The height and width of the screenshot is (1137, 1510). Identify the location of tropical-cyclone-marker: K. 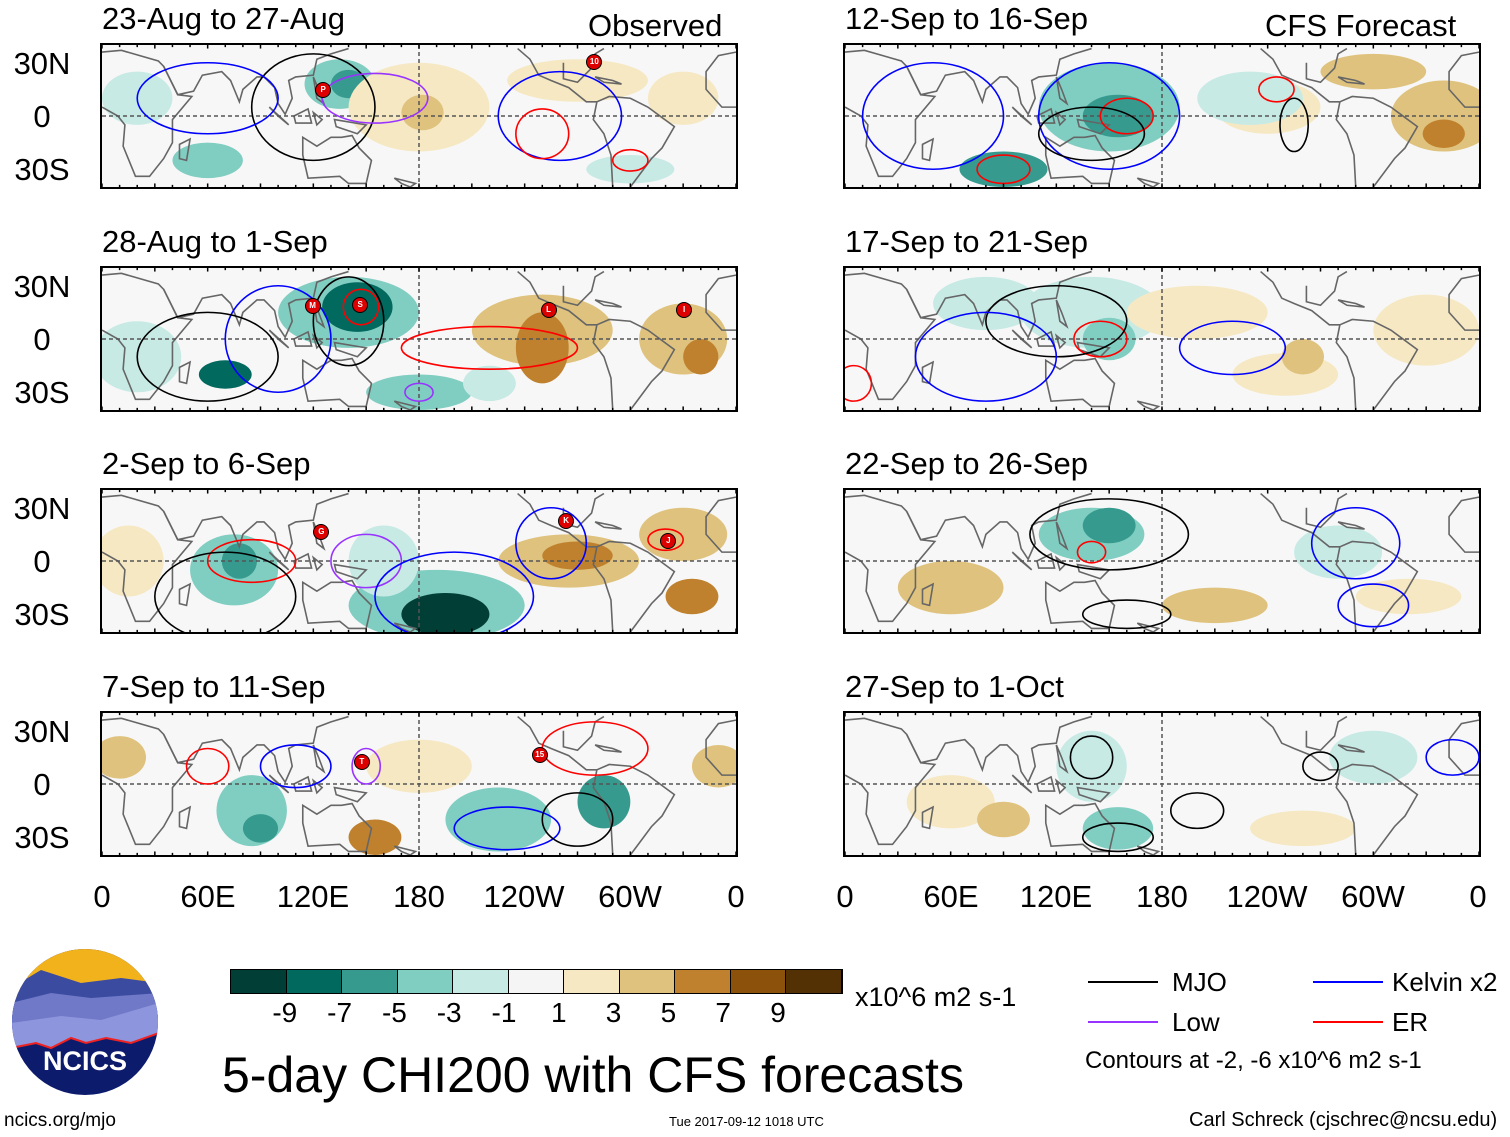
(566, 521).